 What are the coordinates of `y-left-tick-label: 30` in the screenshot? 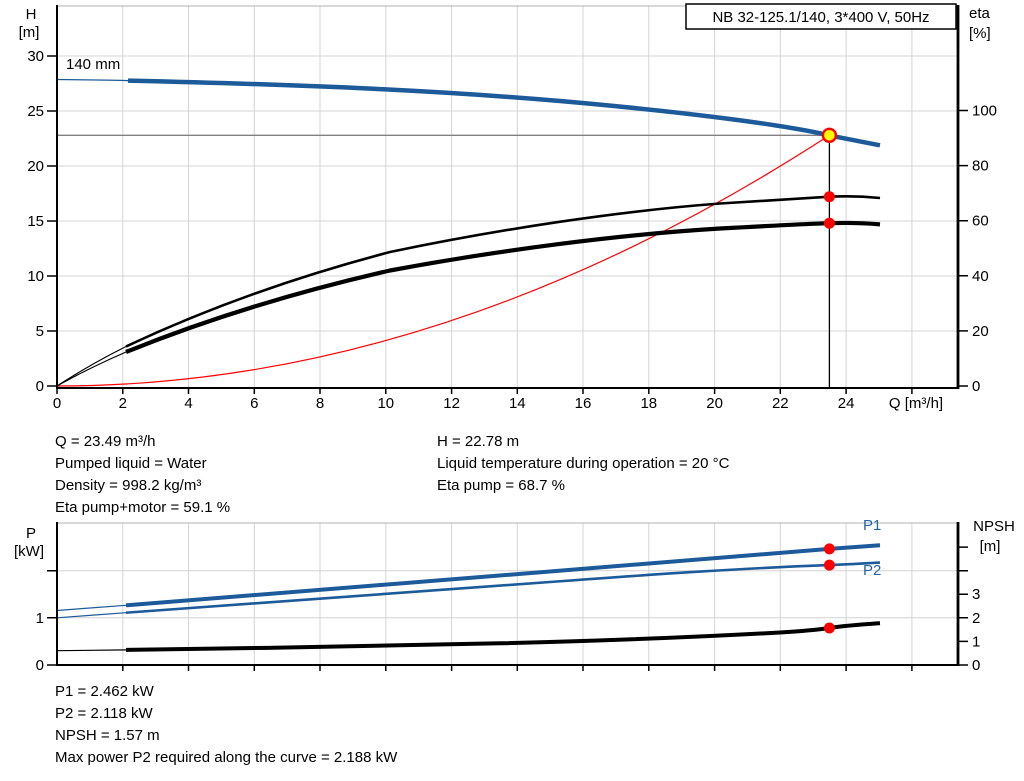 It's located at (35, 56).